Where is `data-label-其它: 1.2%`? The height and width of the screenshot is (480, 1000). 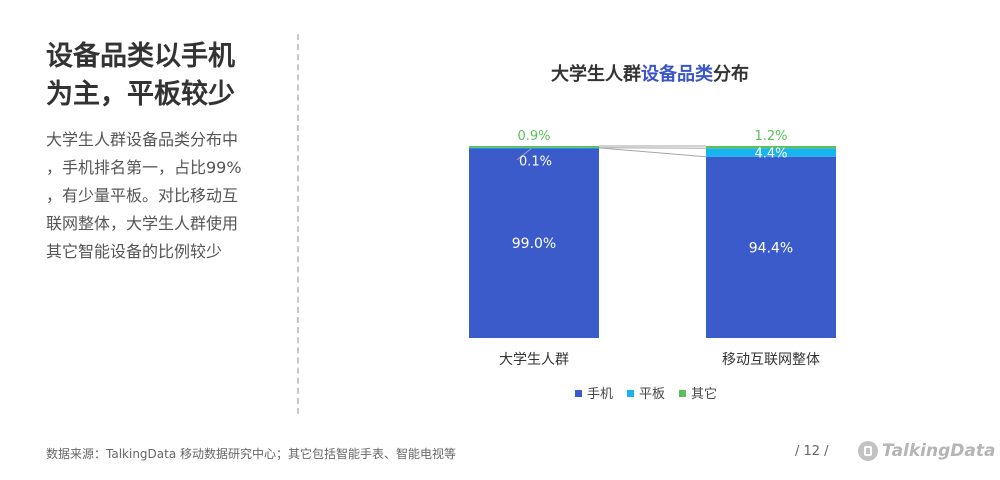
data-label-其它: 1.2% is located at coordinates (770, 136).